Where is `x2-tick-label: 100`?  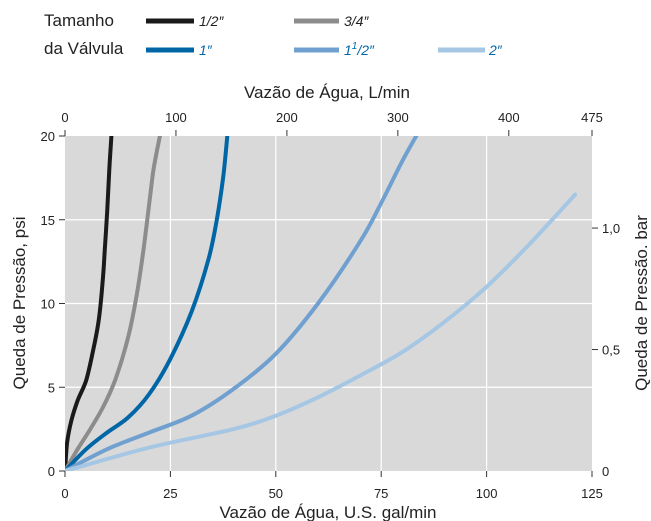 x2-tick-label: 100 is located at coordinates (176, 117).